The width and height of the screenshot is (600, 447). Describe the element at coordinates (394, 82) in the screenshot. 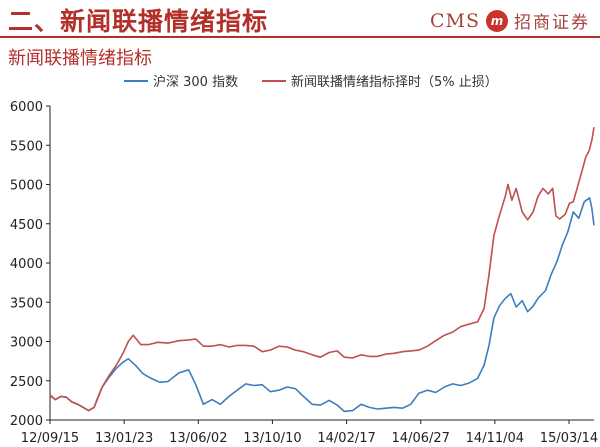

I see `legend-label-strategy: 新闻联播情绪指标择时（5% 止损）` at that location.